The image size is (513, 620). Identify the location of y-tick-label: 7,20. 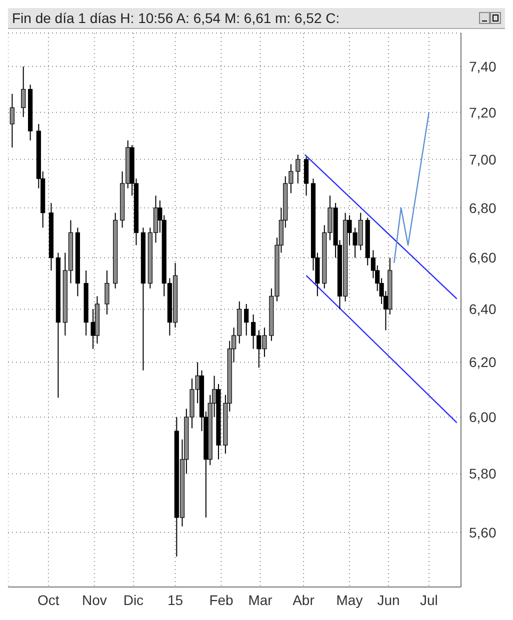
(482, 112).